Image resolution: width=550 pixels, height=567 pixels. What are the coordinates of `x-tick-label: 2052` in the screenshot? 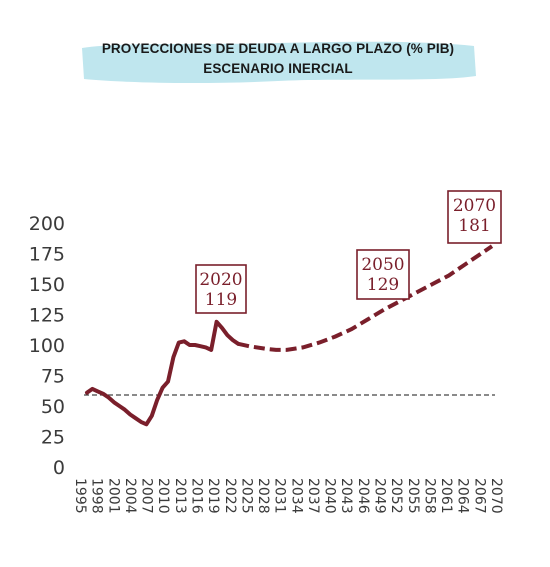 It's located at (396, 496).